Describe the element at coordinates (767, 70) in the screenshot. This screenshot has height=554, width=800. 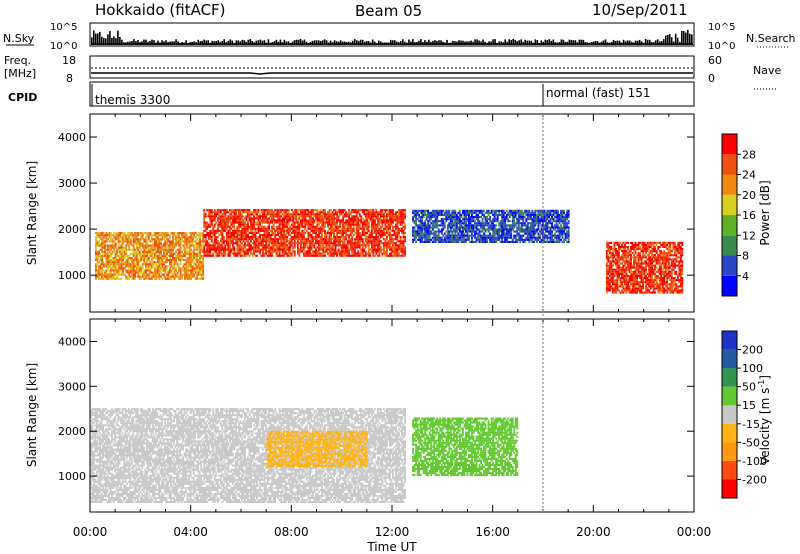
I see `nave-label: Nave` at that location.